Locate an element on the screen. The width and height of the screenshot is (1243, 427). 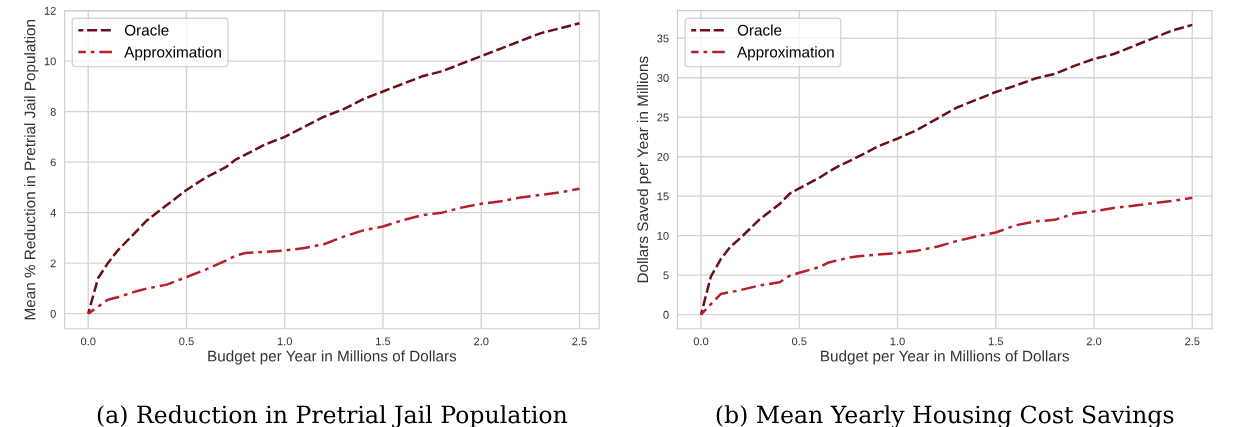
y-tick-label: 25 is located at coordinates (663, 117).